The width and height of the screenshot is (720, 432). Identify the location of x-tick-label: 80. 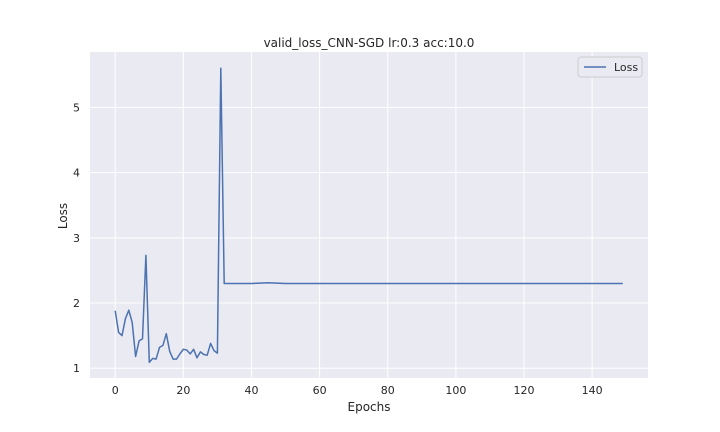
(388, 390).